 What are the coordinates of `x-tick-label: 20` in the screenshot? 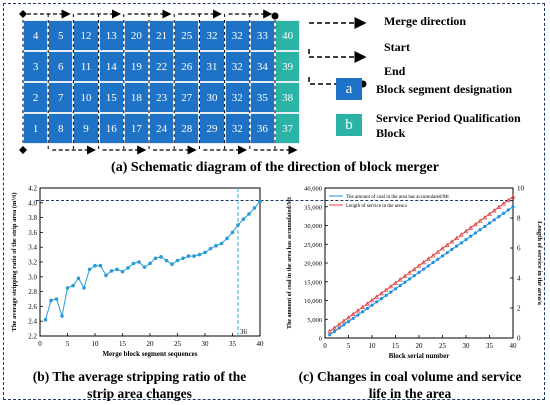 It's located at (420, 346).